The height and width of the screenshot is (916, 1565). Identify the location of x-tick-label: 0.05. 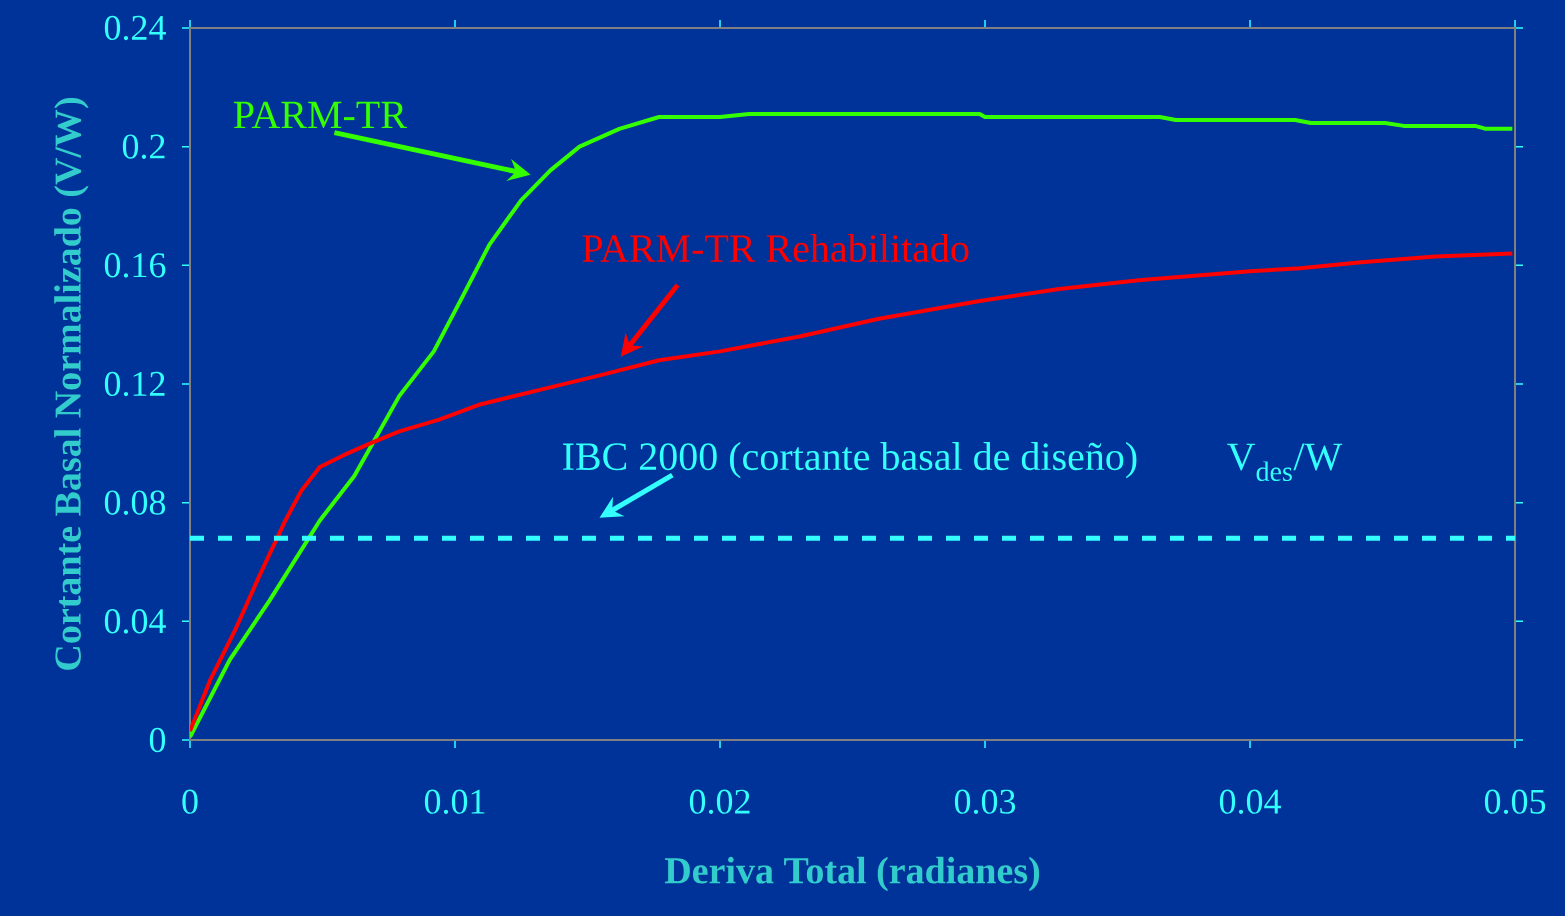
(1515, 801).